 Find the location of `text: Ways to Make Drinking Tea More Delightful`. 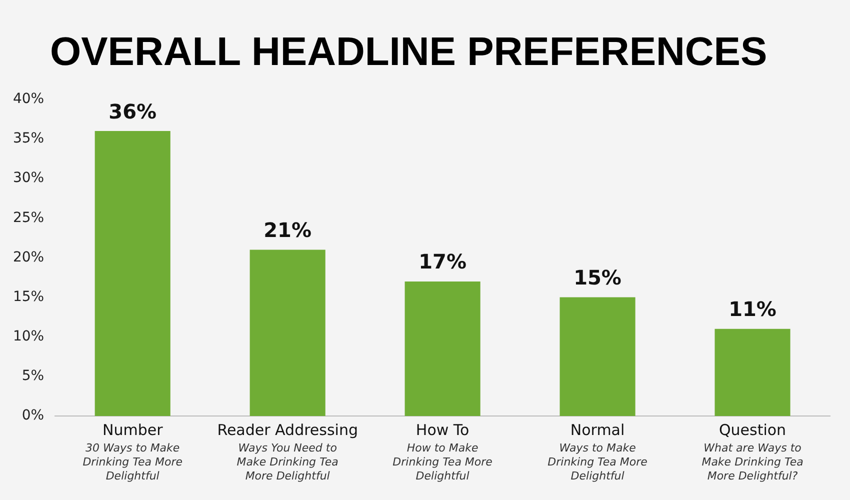

text: Ways to Make Drinking Tea More Delightful is located at coordinates (598, 461).